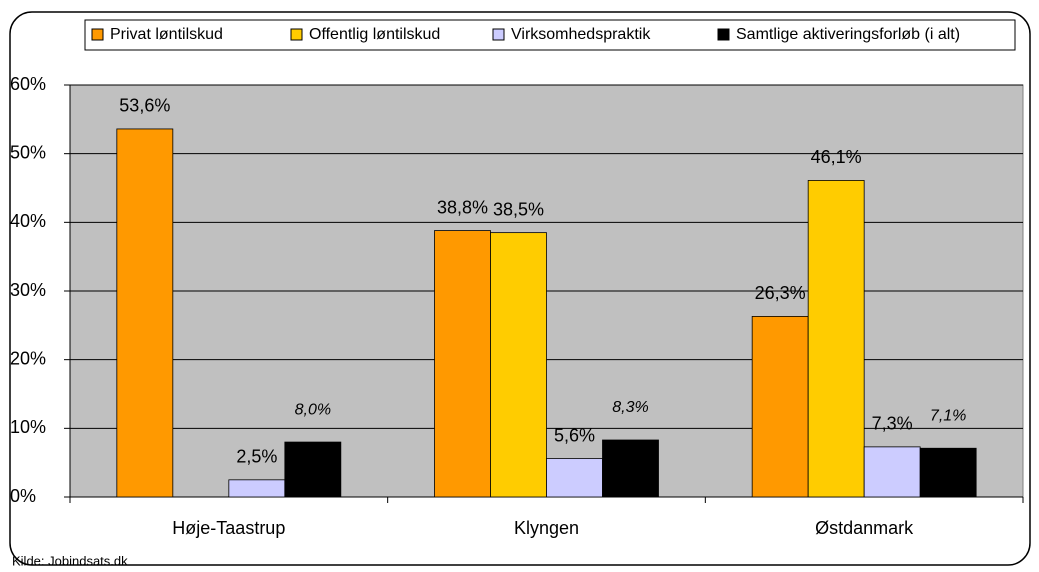 This screenshot has height=572, width=1039. What do you see at coordinates (28, 152) in the screenshot?
I see `y-tick-label: 50%` at bounding box center [28, 152].